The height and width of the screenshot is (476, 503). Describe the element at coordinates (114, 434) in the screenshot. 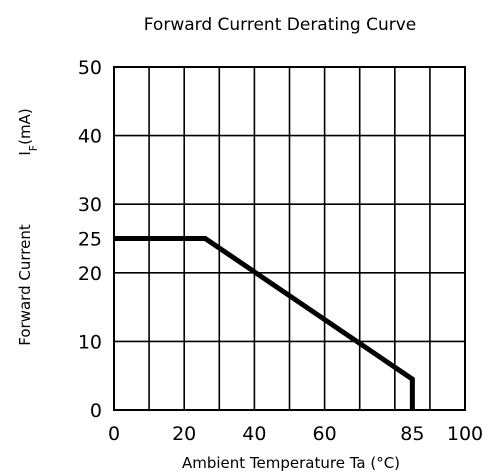

I see `x-tick-label-0: 0` at that location.